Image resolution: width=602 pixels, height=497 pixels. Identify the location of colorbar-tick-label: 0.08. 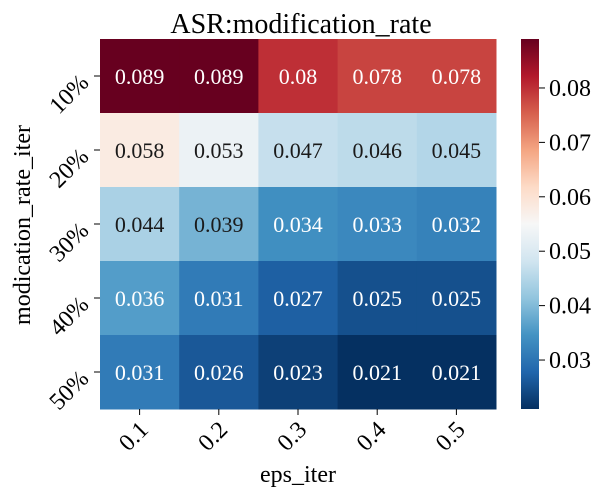
(570, 89).